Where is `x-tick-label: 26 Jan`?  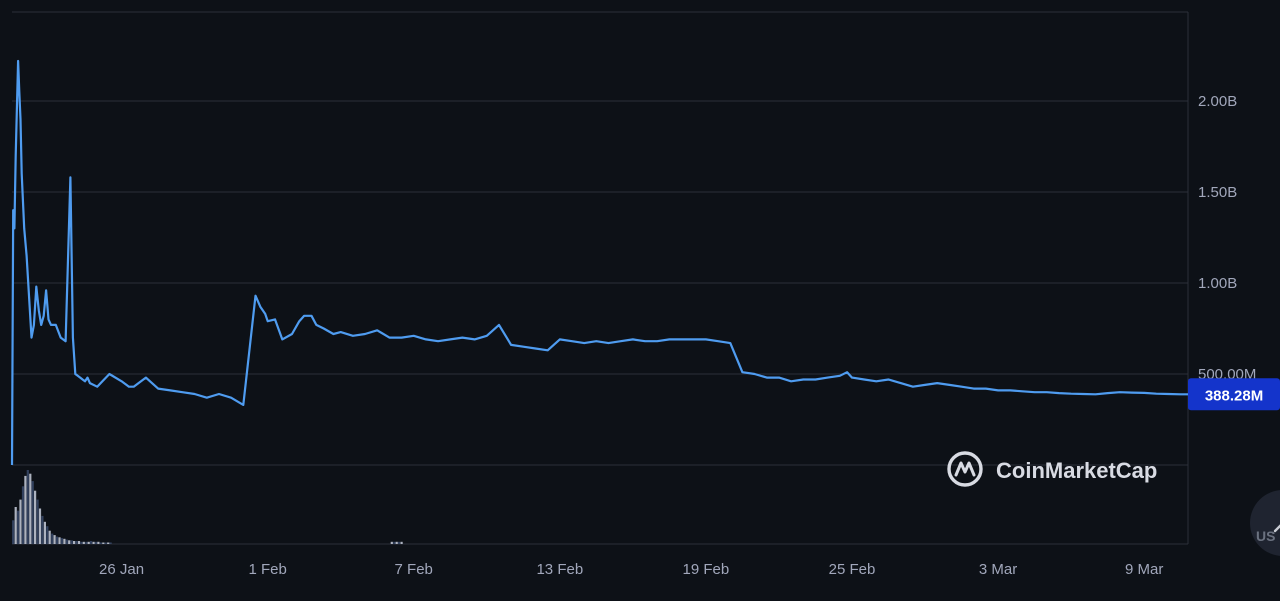
x-tick-label: 26 Jan is located at coordinates (121, 569).